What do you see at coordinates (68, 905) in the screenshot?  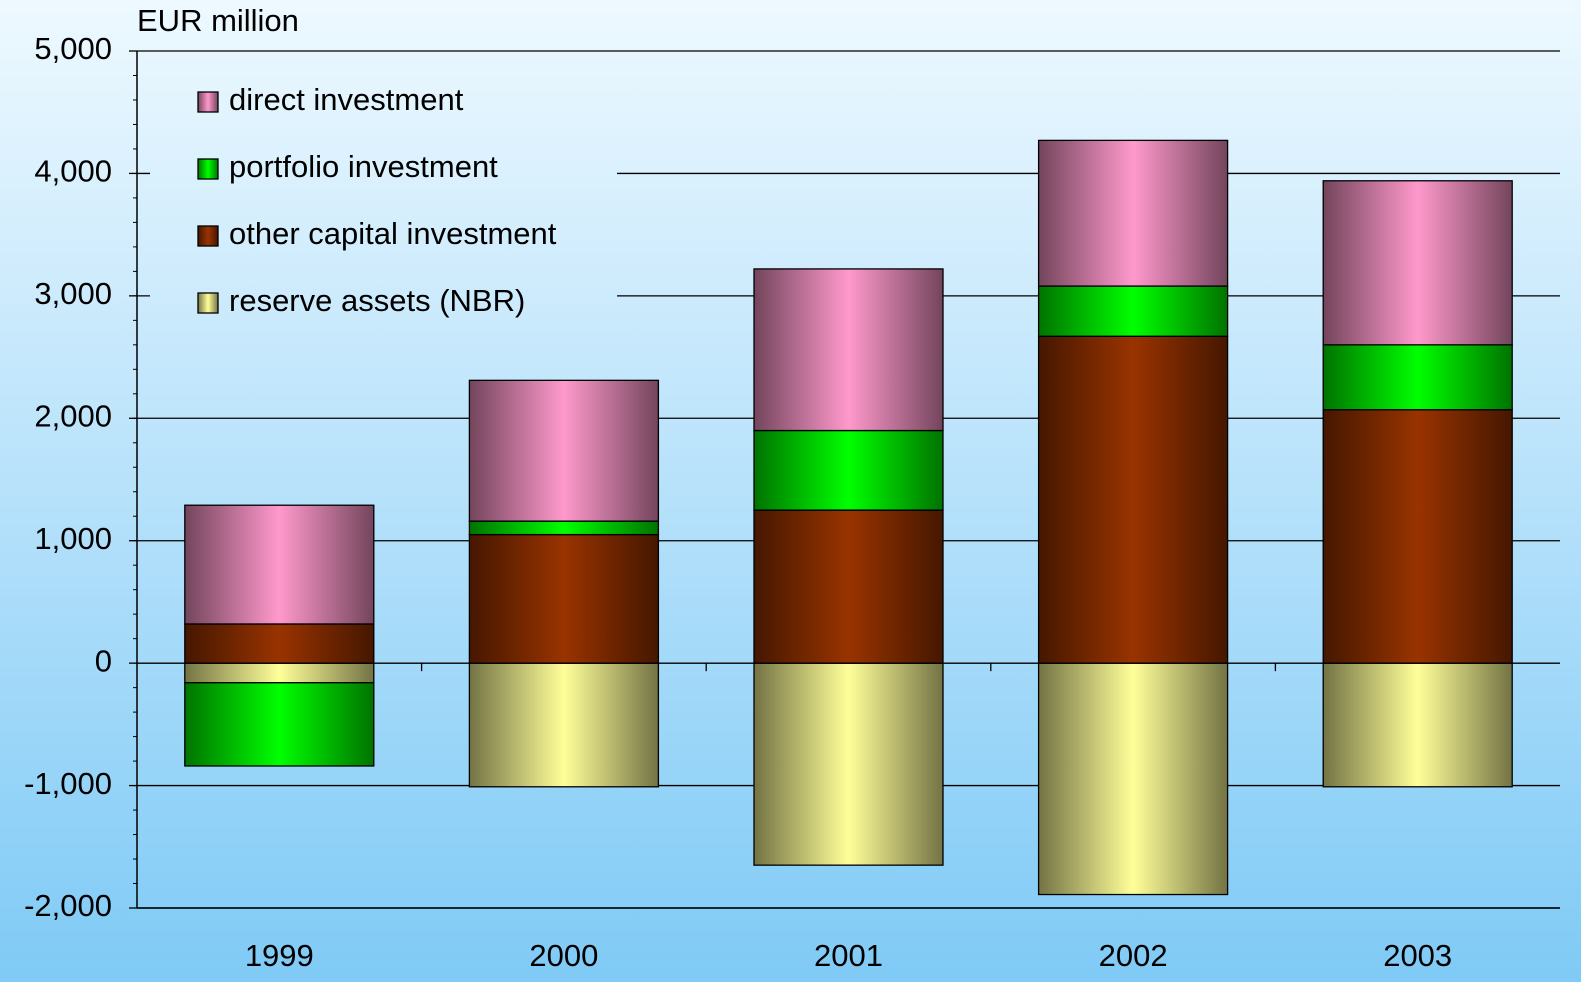 I see `y-tick-label: -2,000` at bounding box center [68, 905].